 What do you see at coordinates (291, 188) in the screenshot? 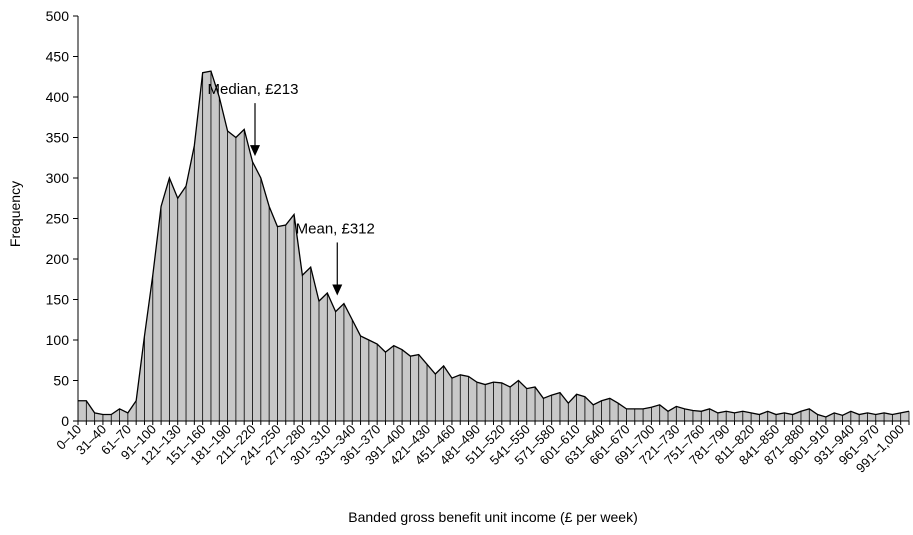
I see `annotations-group: Median, £213 Mean, £312` at bounding box center [291, 188].